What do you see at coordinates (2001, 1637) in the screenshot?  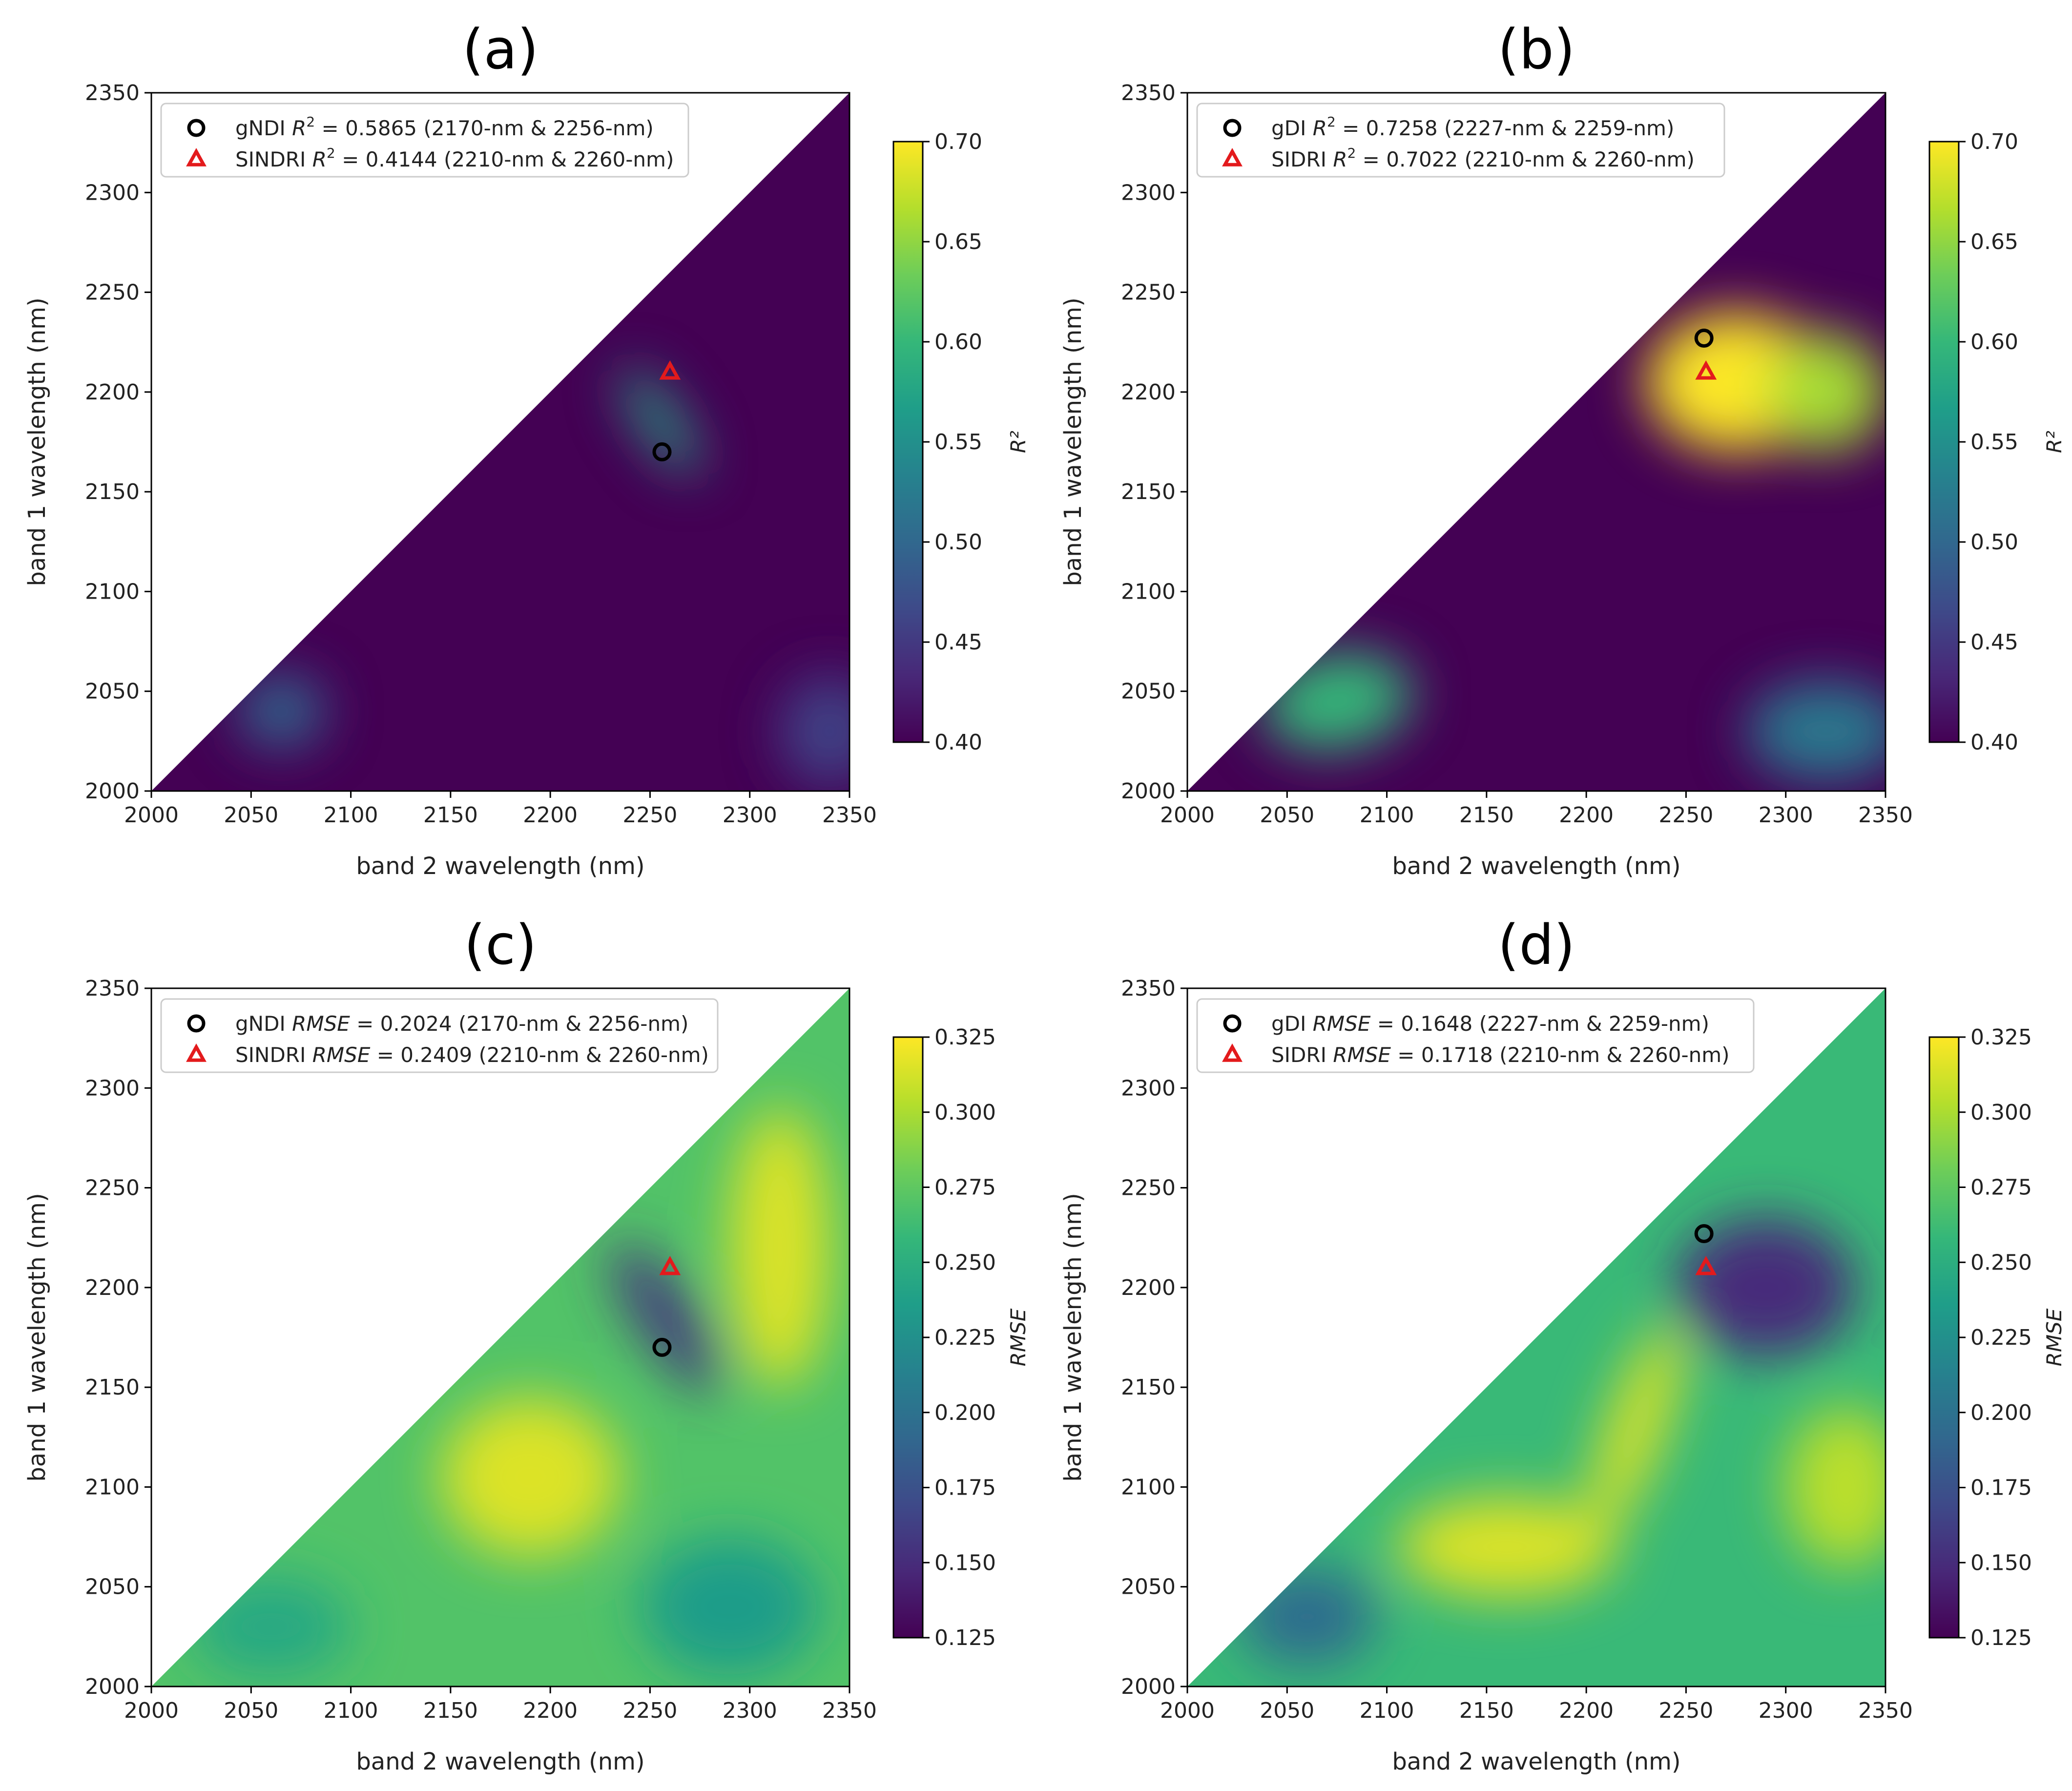 I see `colorbar-tick-label: 0.125` at bounding box center [2001, 1637].